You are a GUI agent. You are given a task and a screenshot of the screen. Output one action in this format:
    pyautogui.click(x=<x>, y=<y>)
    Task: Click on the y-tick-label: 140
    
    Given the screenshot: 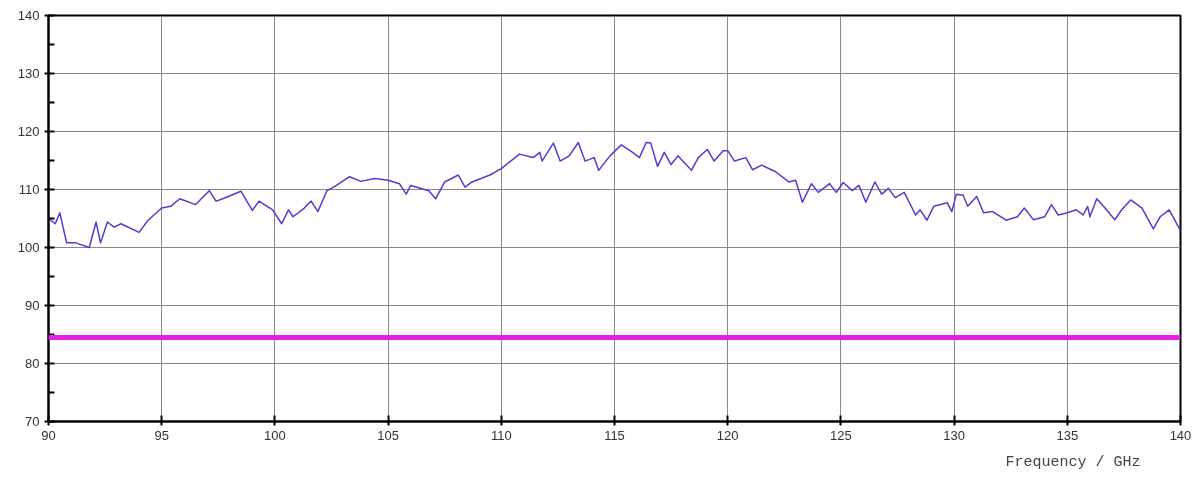 What is the action you would take?
    pyautogui.click(x=28, y=15)
    